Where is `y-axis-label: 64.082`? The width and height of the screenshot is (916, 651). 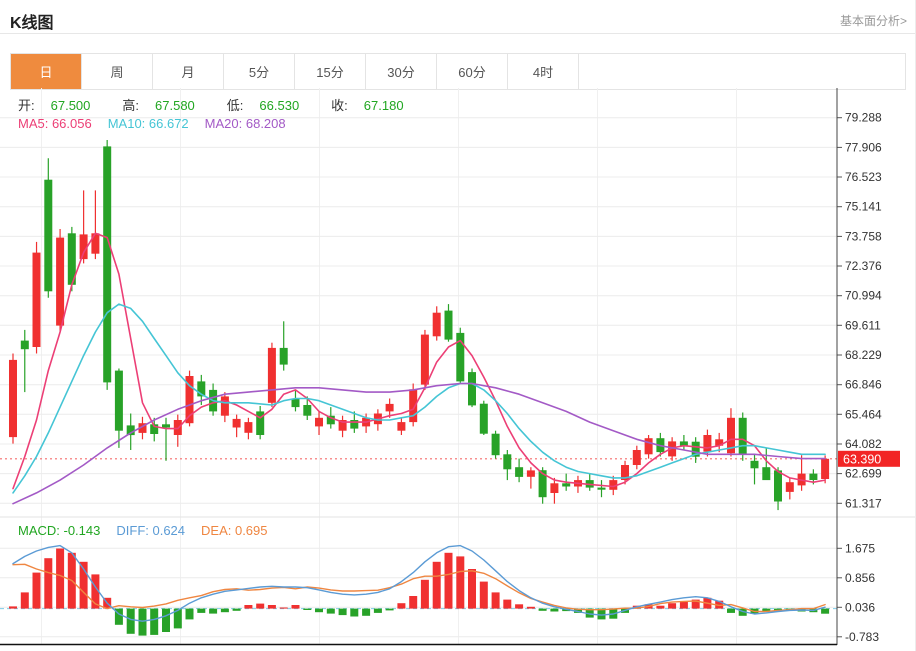
y-axis-label: 64.082 is located at coordinates (863, 444).